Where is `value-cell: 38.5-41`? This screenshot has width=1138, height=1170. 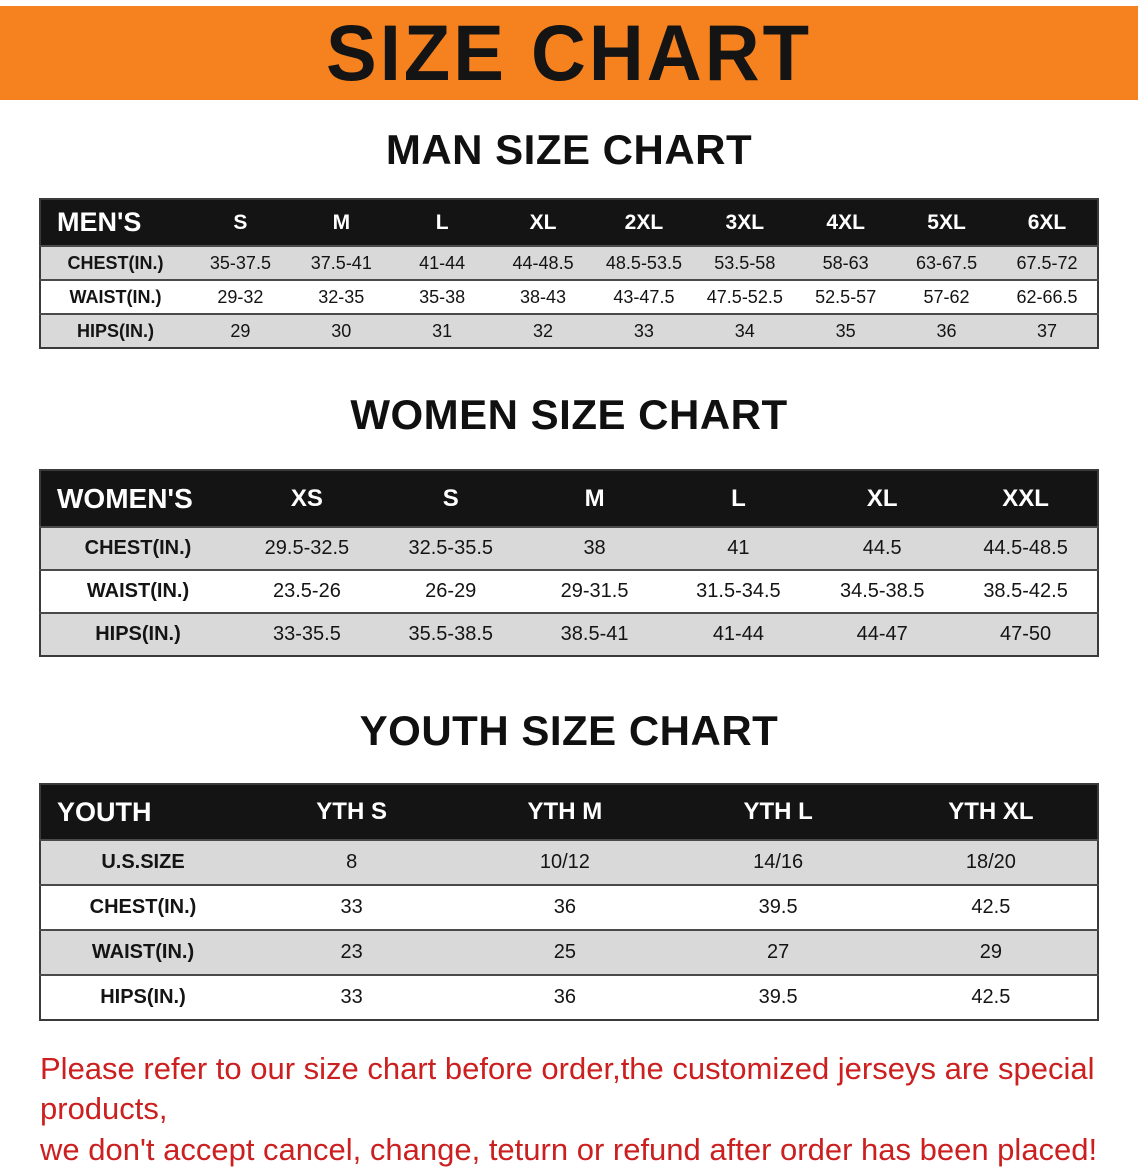
value-cell: 38.5-41 is located at coordinates (594, 634).